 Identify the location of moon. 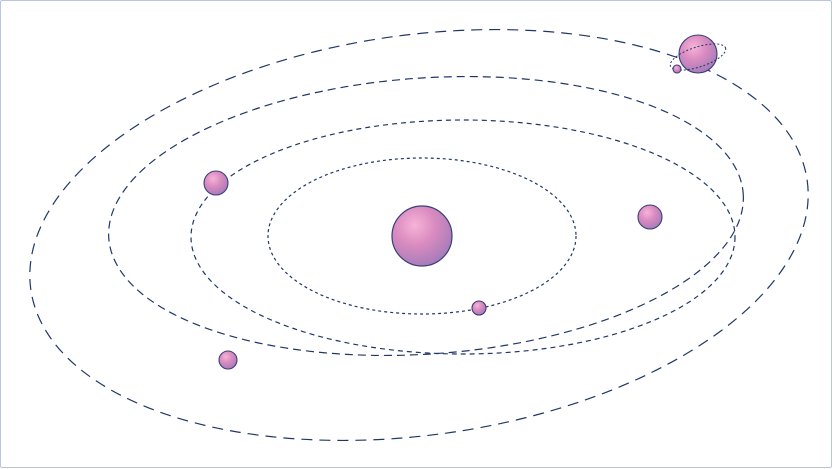
(677, 69).